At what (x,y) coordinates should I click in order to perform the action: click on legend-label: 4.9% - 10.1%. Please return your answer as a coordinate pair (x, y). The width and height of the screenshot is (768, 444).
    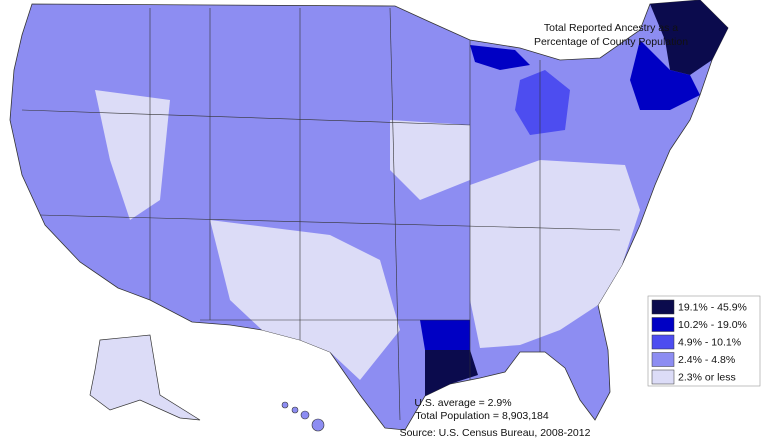
    Looking at the image, I should click on (709, 342).